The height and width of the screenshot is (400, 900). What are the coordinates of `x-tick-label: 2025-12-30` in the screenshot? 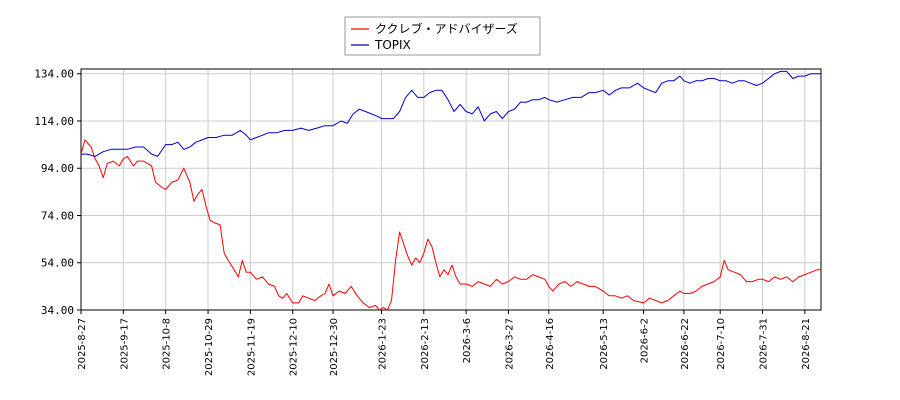 It's located at (334, 347).